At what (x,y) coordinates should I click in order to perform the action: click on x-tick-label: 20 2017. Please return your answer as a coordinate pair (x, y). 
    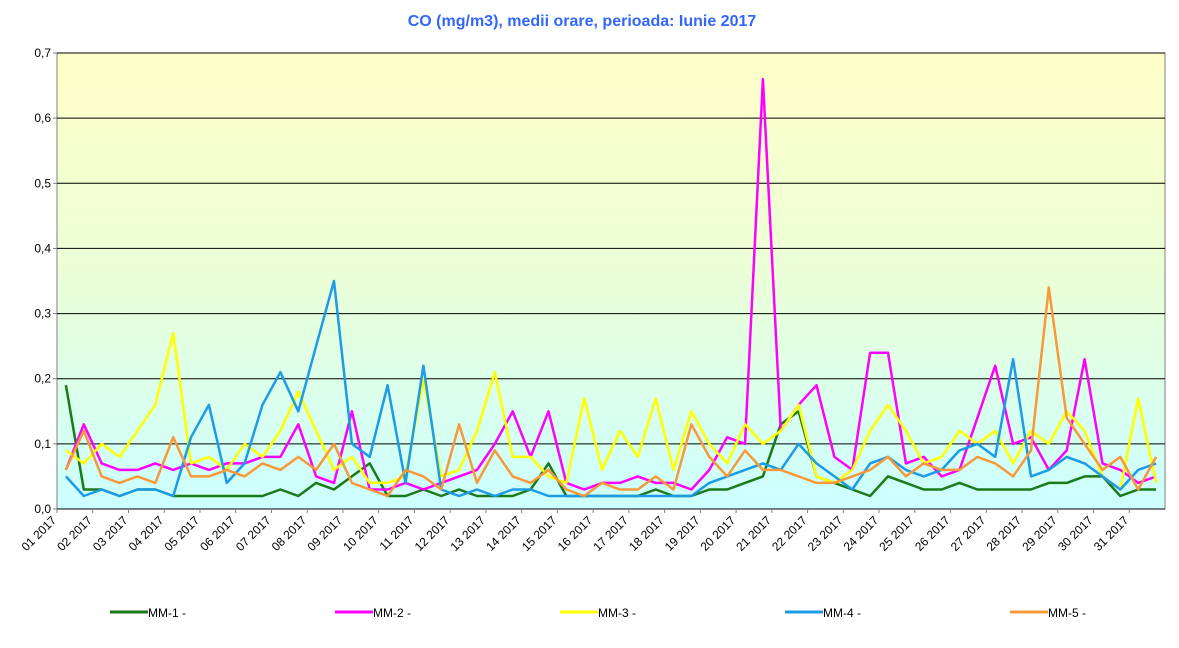
    Looking at the image, I should click on (718, 533).